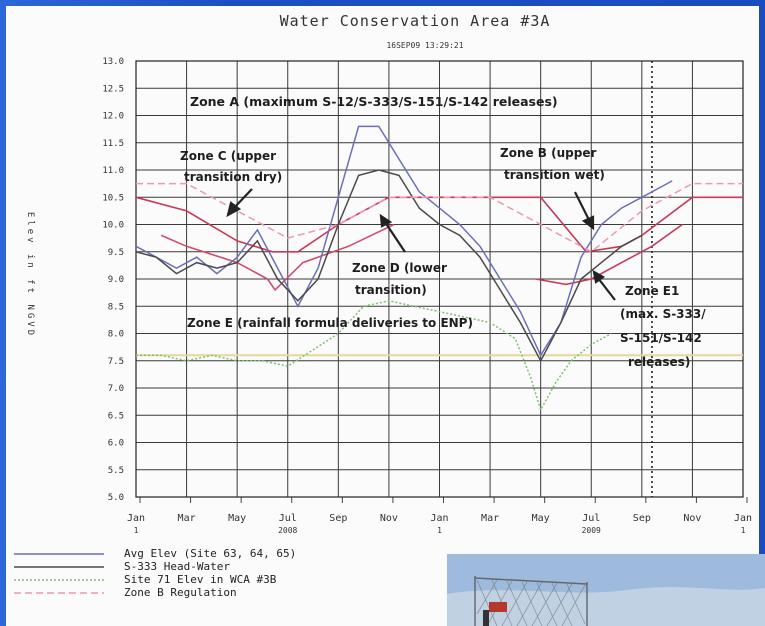  Describe the element at coordinates (606, 289) in the screenshot. I see `arrow-zone-e1` at that location.